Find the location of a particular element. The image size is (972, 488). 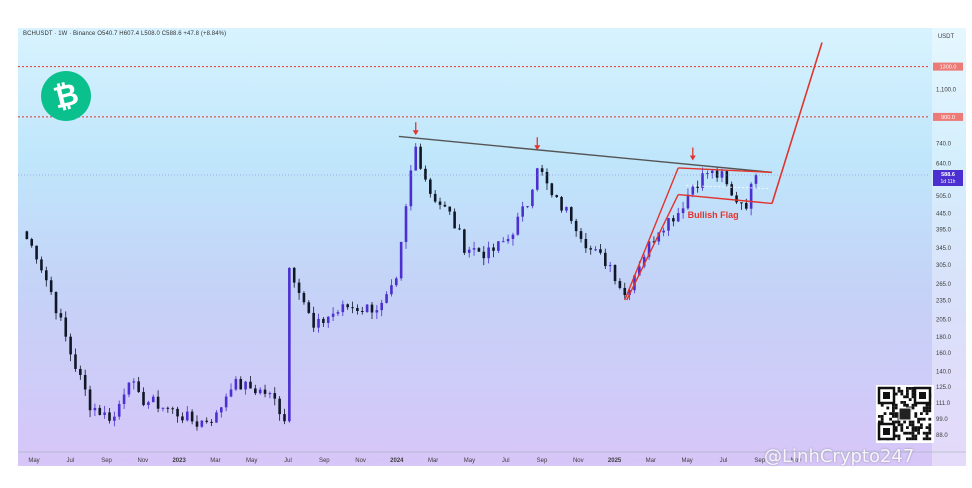

y-tick-label: 99.0 is located at coordinates (942, 420).